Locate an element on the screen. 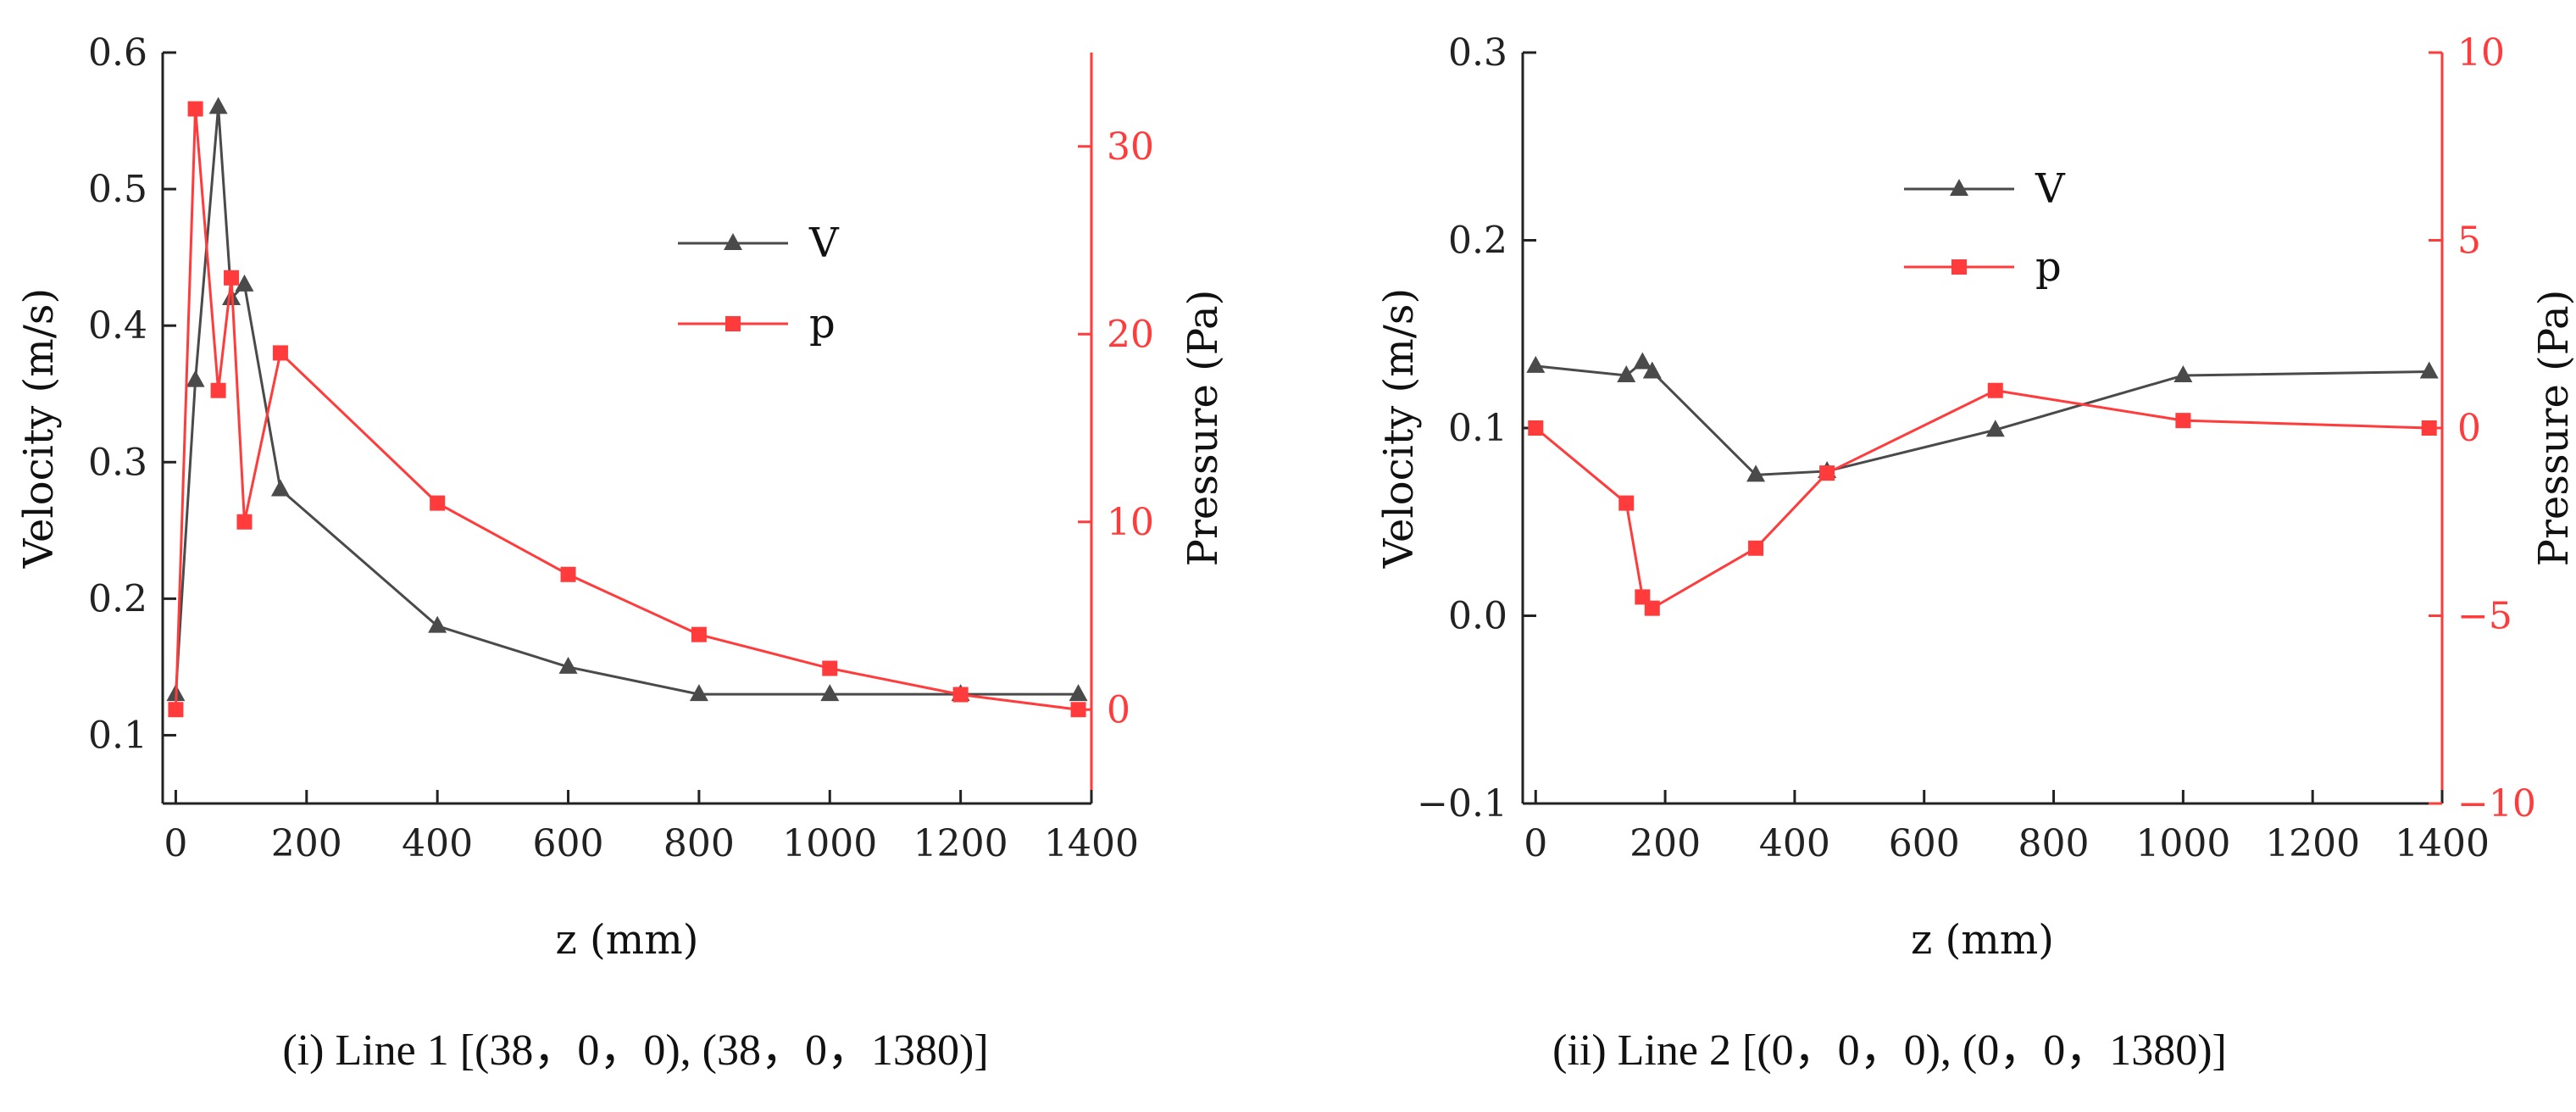 The width and height of the screenshot is (2576, 1112). y2-tick-label: 30 is located at coordinates (1130, 147).